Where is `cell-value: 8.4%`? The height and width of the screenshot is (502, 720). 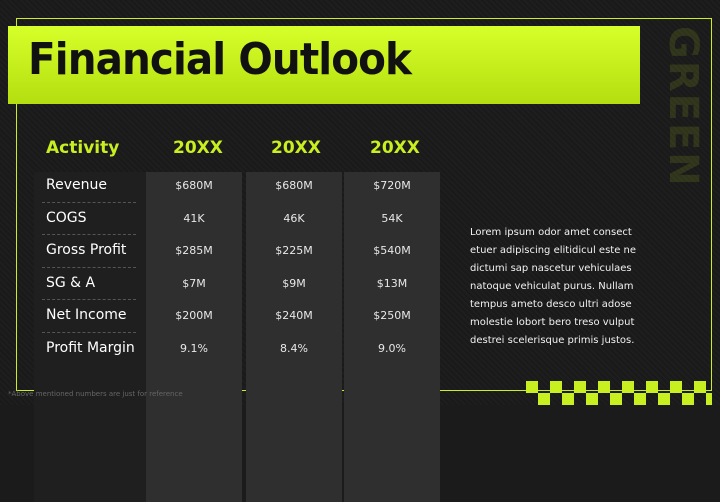
cell-value: 8.4% is located at coordinates (294, 348).